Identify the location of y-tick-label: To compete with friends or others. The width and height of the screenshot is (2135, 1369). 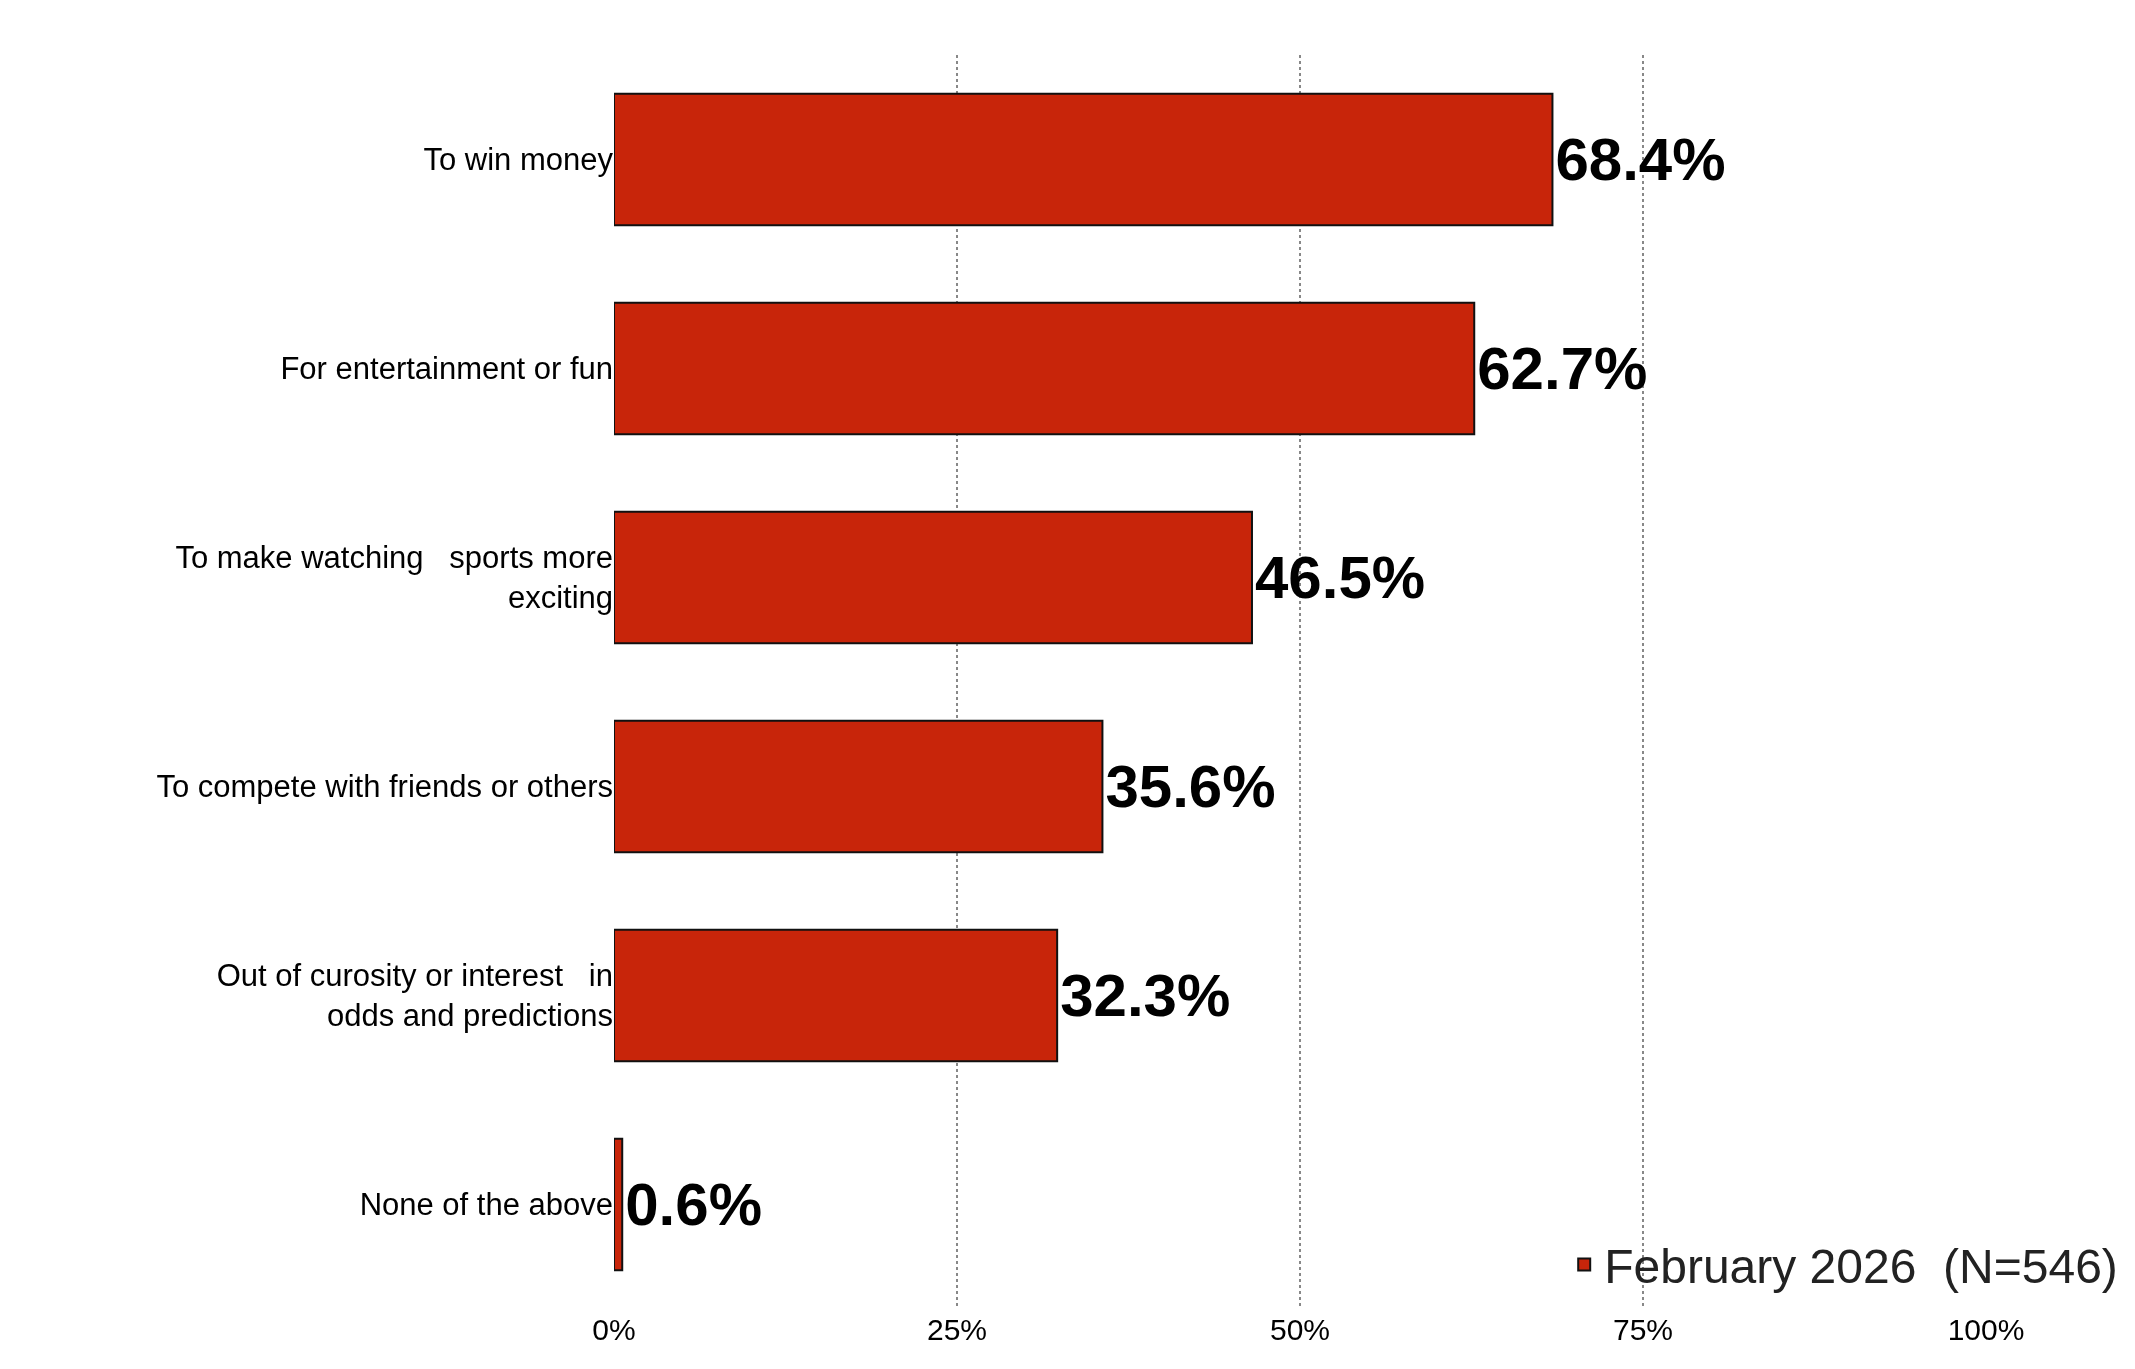
(384, 787).